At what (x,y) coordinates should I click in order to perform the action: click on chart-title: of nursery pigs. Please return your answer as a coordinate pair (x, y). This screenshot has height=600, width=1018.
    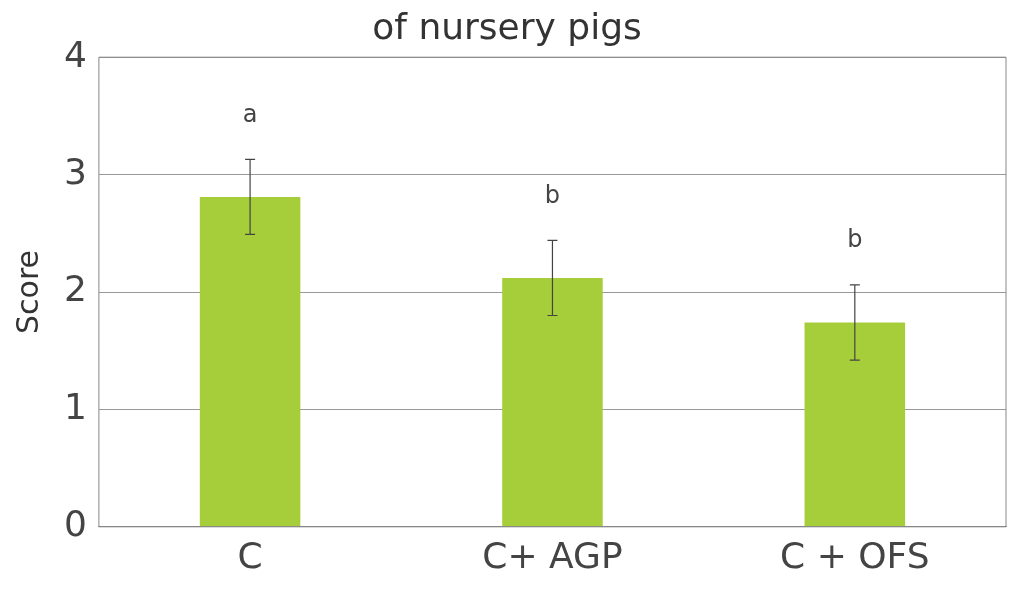
    Looking at the image, I should click on (507, 26).